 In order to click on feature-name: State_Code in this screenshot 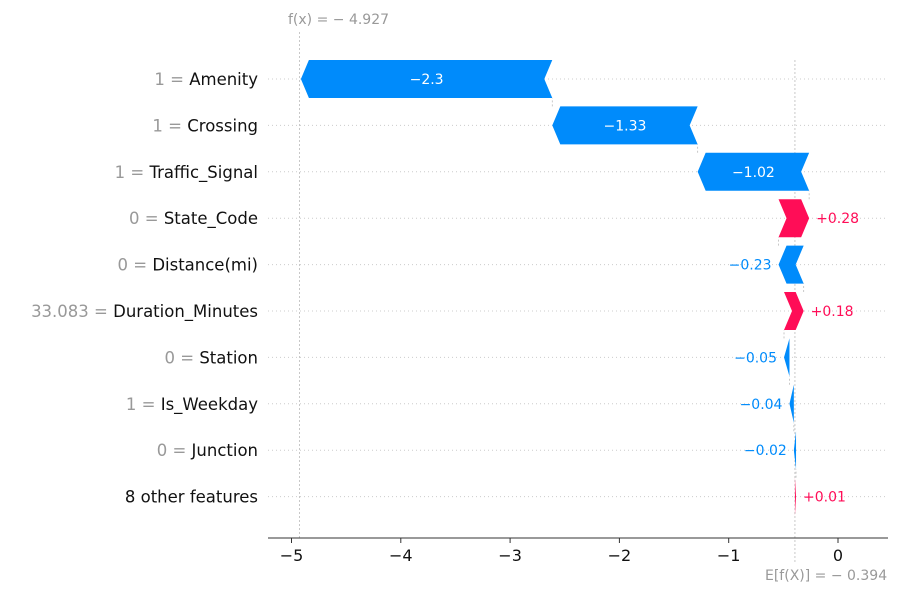, I will do `click(211, 219)`.